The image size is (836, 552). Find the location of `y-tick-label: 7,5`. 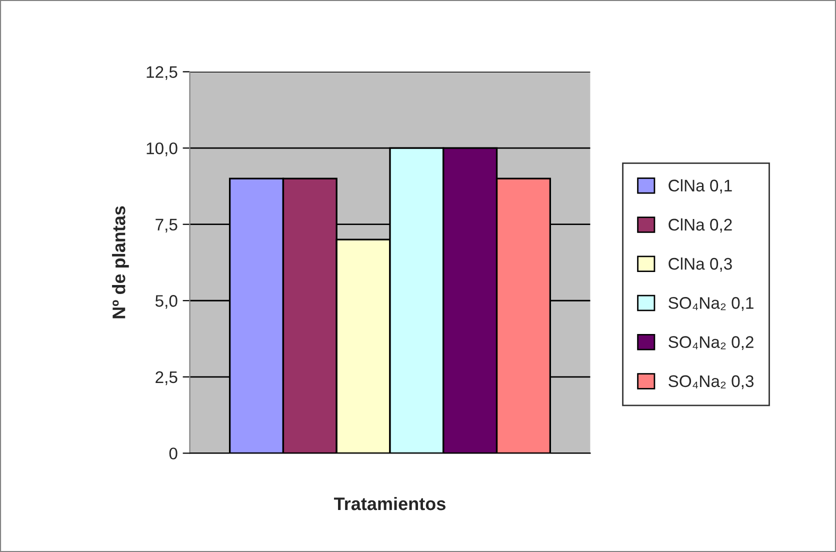

y-tick-label: 7,5 is located at coordinates (167, 225).